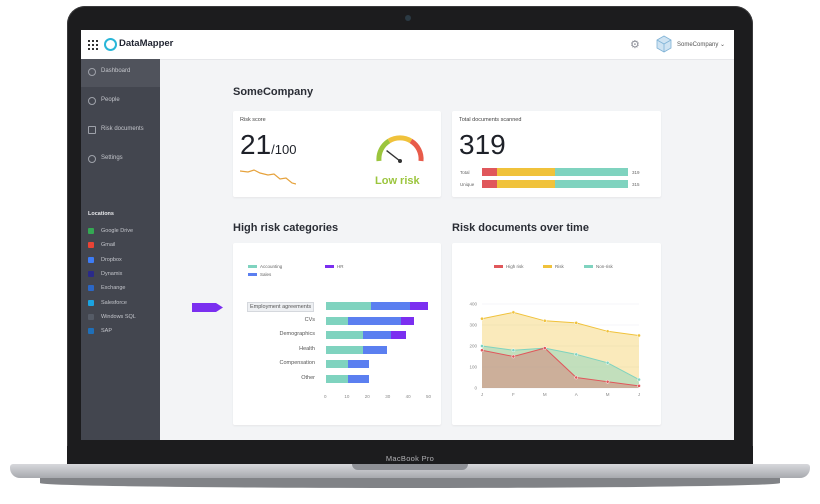 This screenshot has width=820, height=504. I want to click on y-tick-label: 0, so click(475, 388).